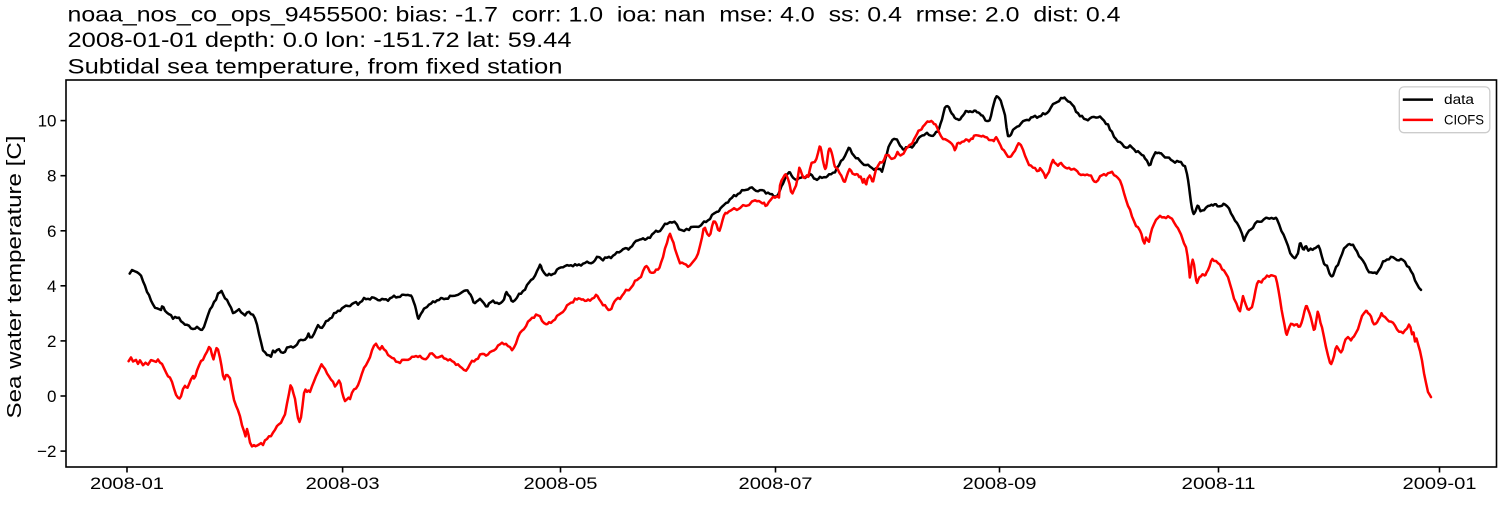 This screenshot has width=1500, height=505. I want to click on svg-text: Sea water temperature [C], so click(15, 277).